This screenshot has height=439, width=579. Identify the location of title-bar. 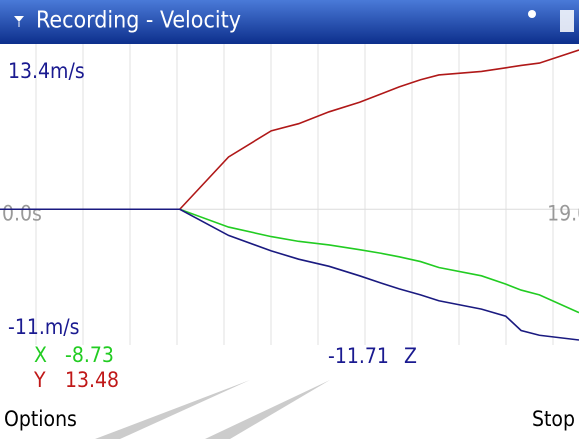
(289, 22).